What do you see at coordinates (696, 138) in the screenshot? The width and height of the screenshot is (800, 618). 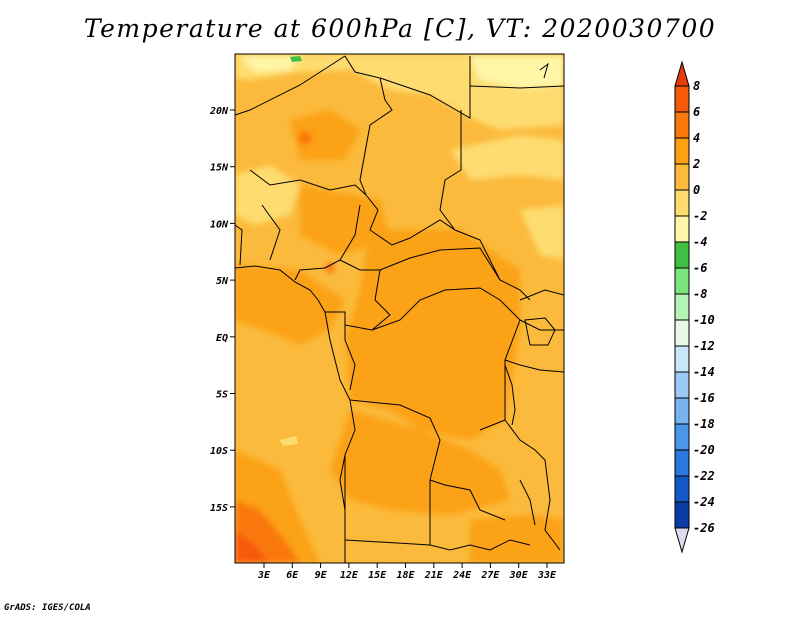 I see `colorbar-label: 4` at bounding box center [696, 138].